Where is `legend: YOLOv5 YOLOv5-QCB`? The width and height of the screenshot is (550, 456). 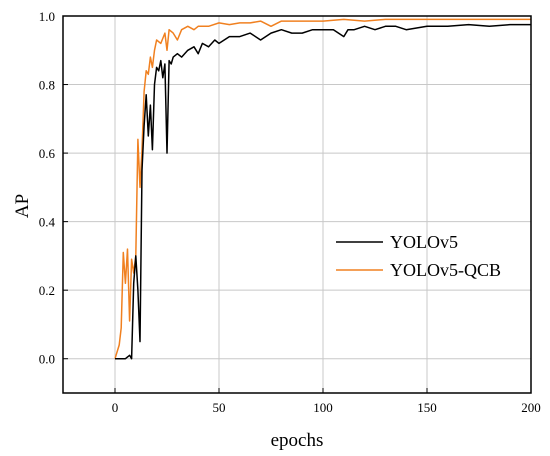 legend: YOLOv5 YOLOv5-QCB is located at coordinates (418, 256).